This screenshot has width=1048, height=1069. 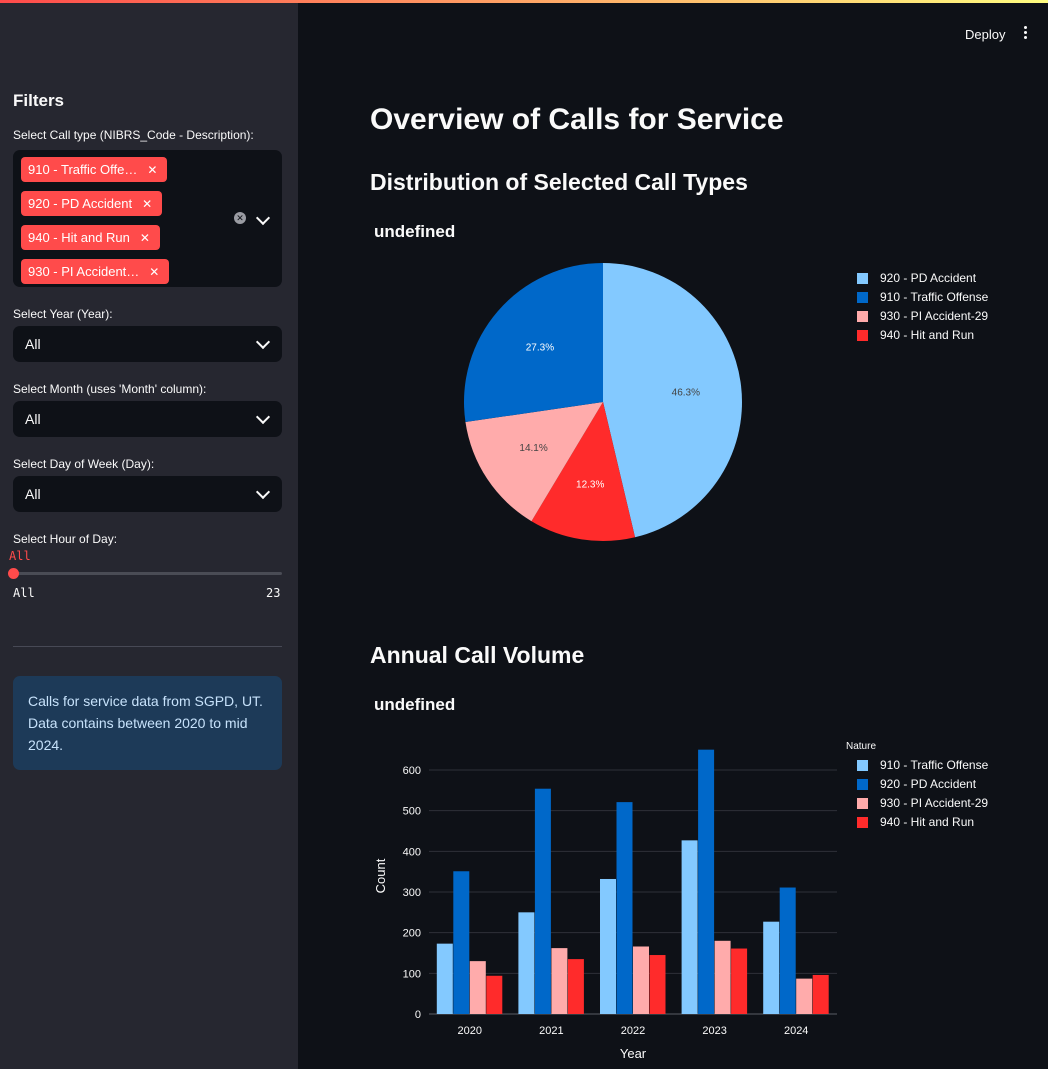 What do you see at coordinates (380, 875) in the screenshot?
I see `y-axis-label: Count` at bounding box center [380, 875].